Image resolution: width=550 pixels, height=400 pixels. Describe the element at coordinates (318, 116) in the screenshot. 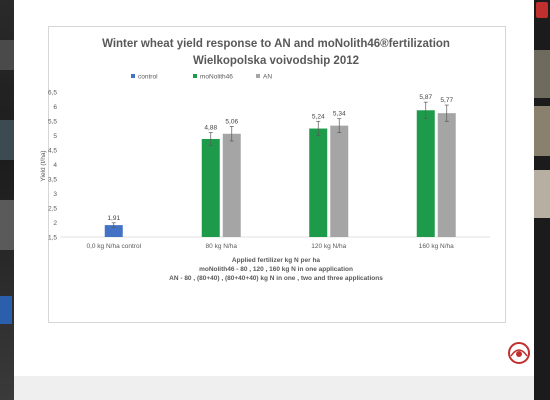

I see `data-label: 5,24` at that location.